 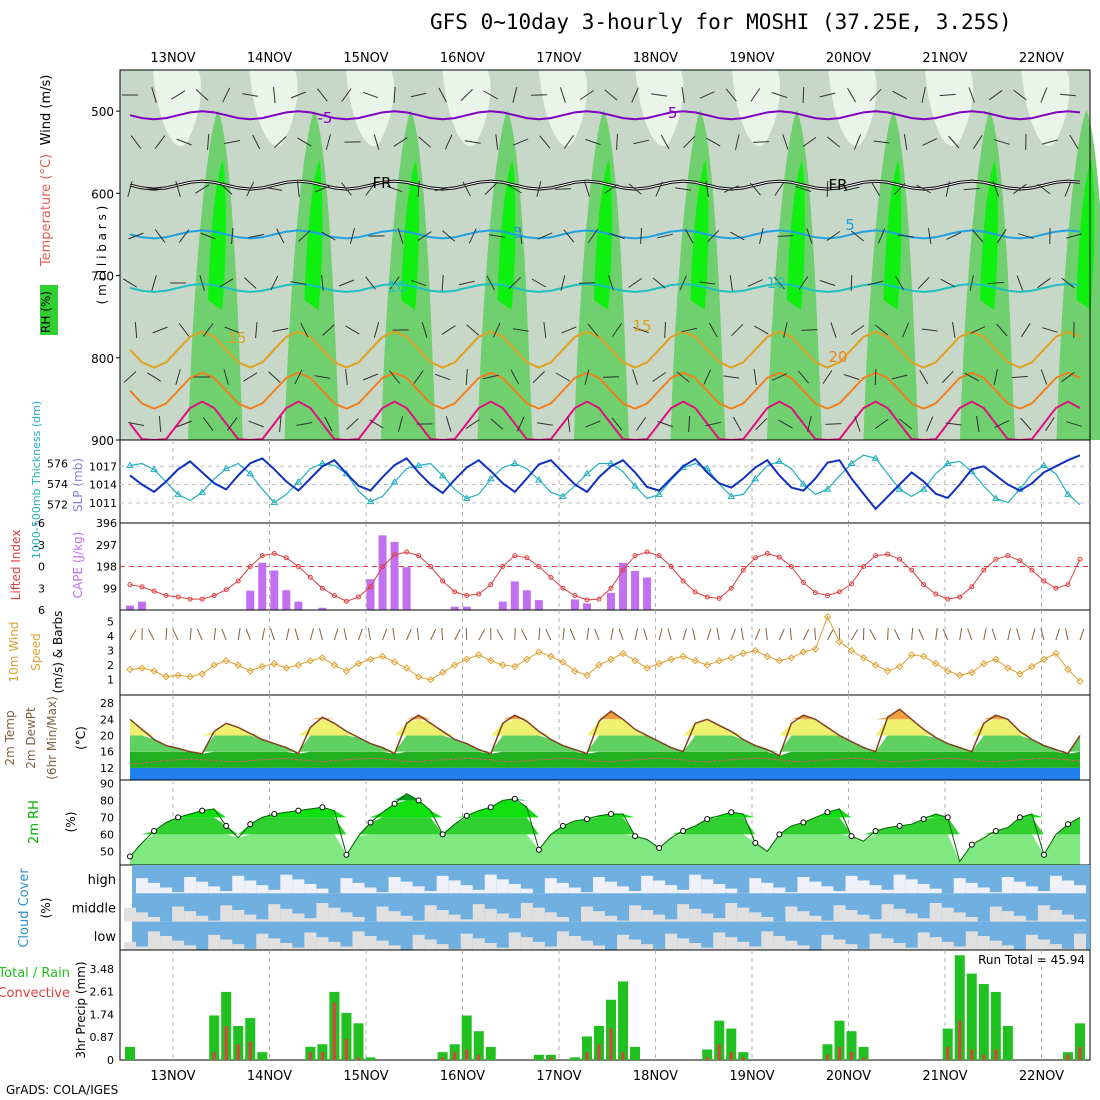 I want to click on rain-legend-label: Total / Rain, so click(x=35, y=973).